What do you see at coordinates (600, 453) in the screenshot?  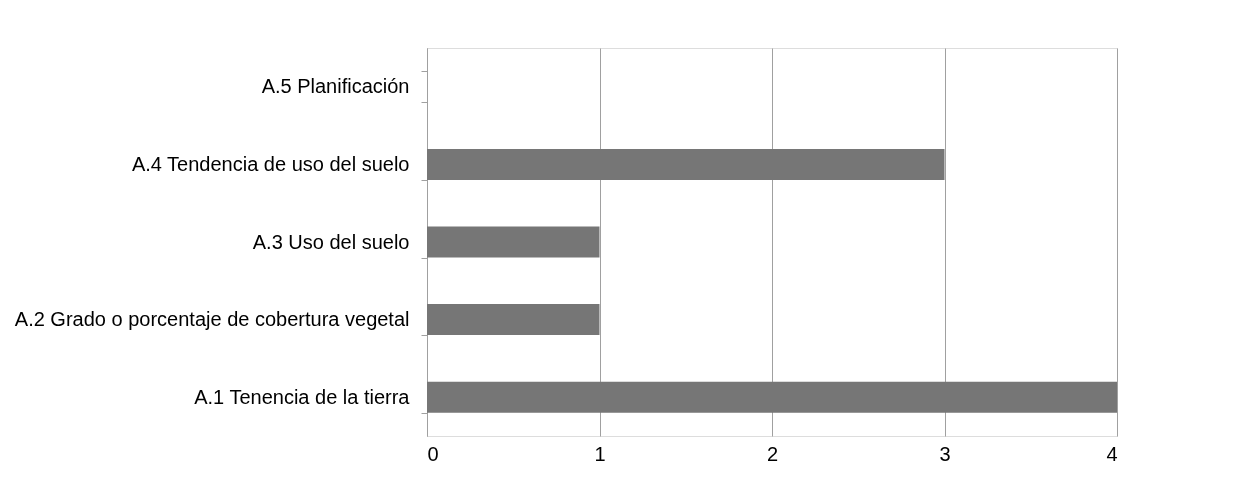 I see `x-tick-label: 1` at bounding box center [600, 453].